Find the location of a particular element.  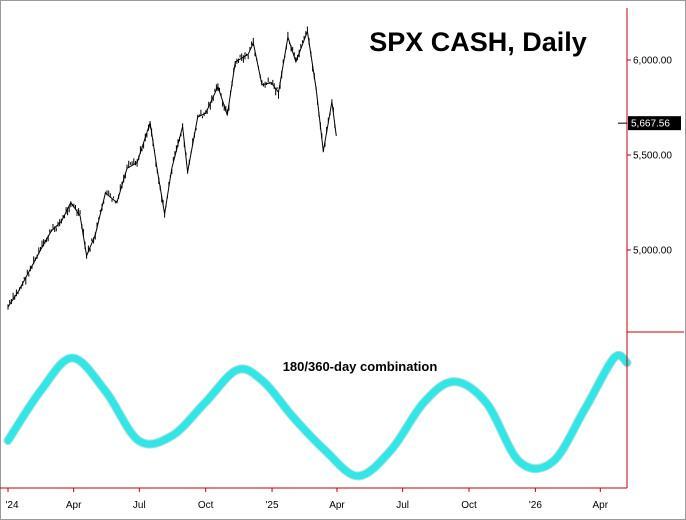

x-tick-label: '26 is located at coordinates (535, 505).